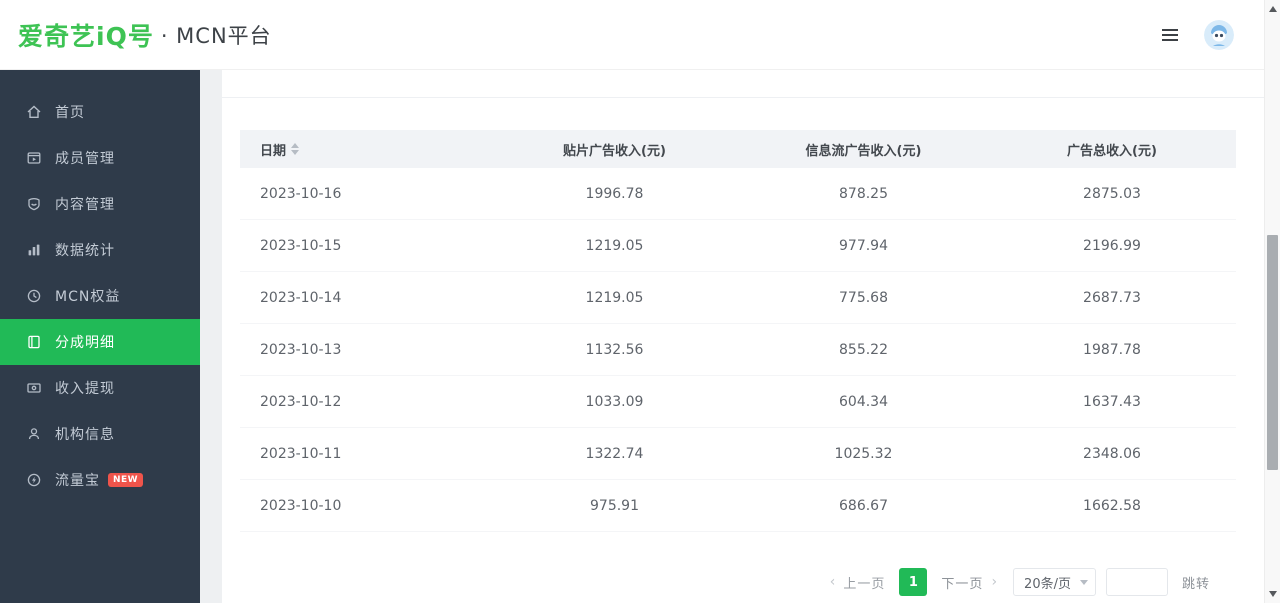 The height and width of the screenshot is (603, 1280). I want to click on platform-name: · MCN平台, so click(216, 36).